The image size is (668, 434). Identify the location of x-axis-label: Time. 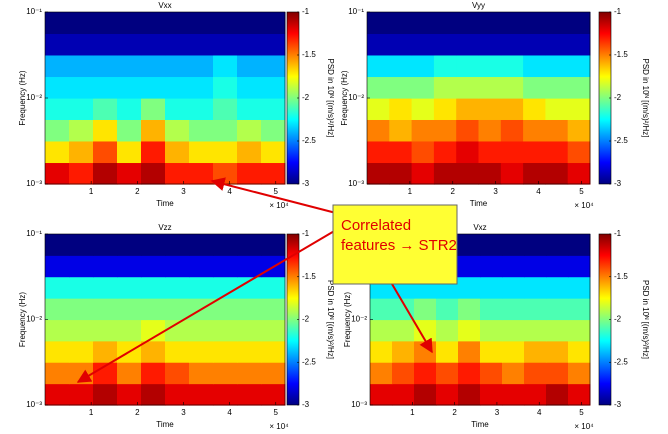
(479, 203).